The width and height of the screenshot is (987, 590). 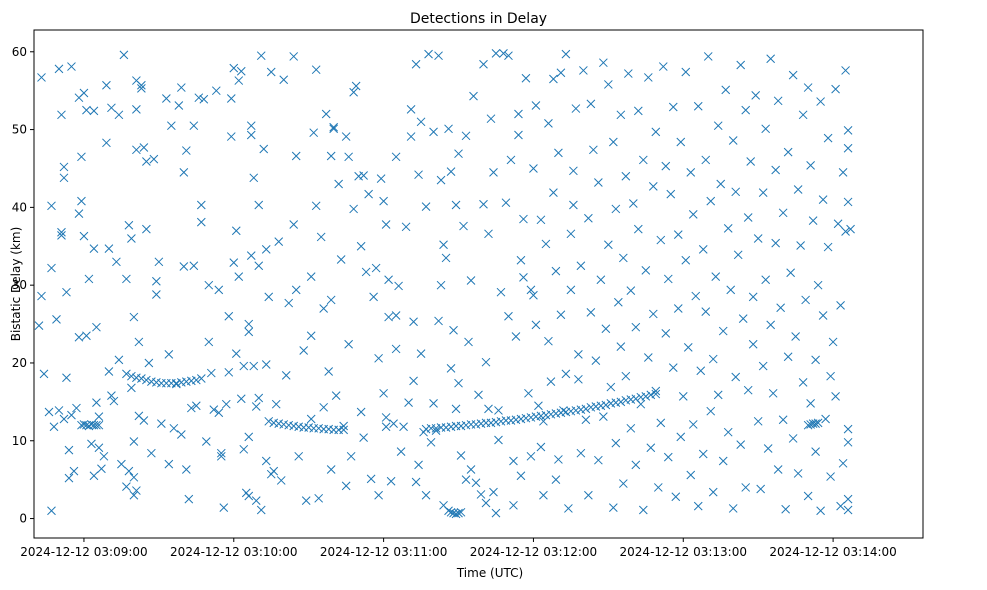 I want to click on y-tick-label: 0, so click(x=23, y=519).